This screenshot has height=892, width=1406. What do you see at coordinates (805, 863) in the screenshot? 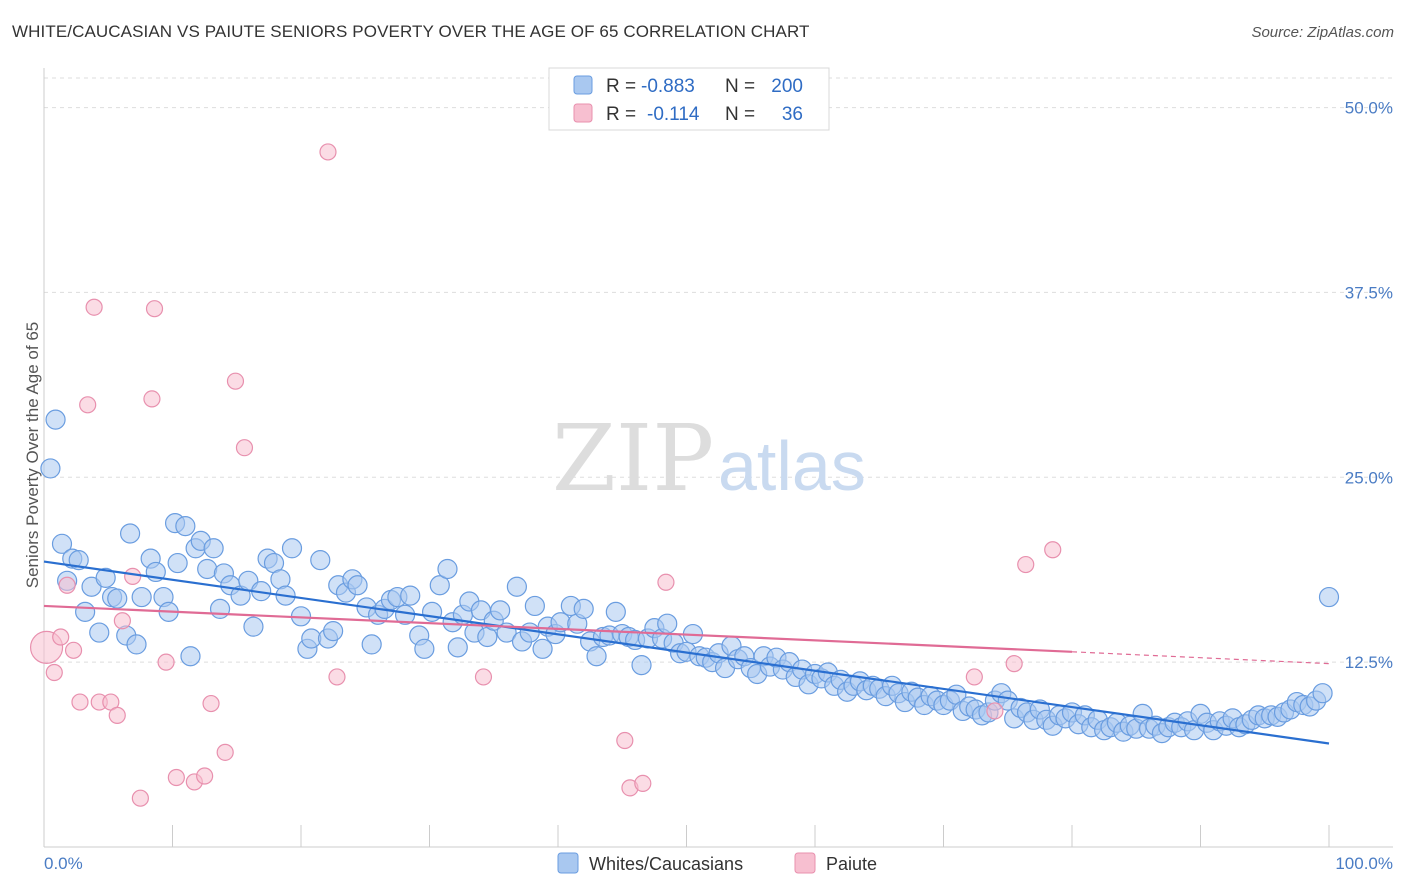
I see `bottom-legend-swatch-paiute` at bounding box center [805, 863].